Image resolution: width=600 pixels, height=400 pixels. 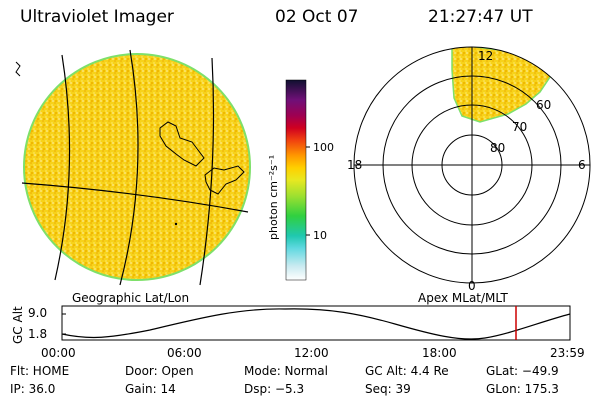 I want to click on status-glat: GLat: −49.9, so click(x=522, y=371).